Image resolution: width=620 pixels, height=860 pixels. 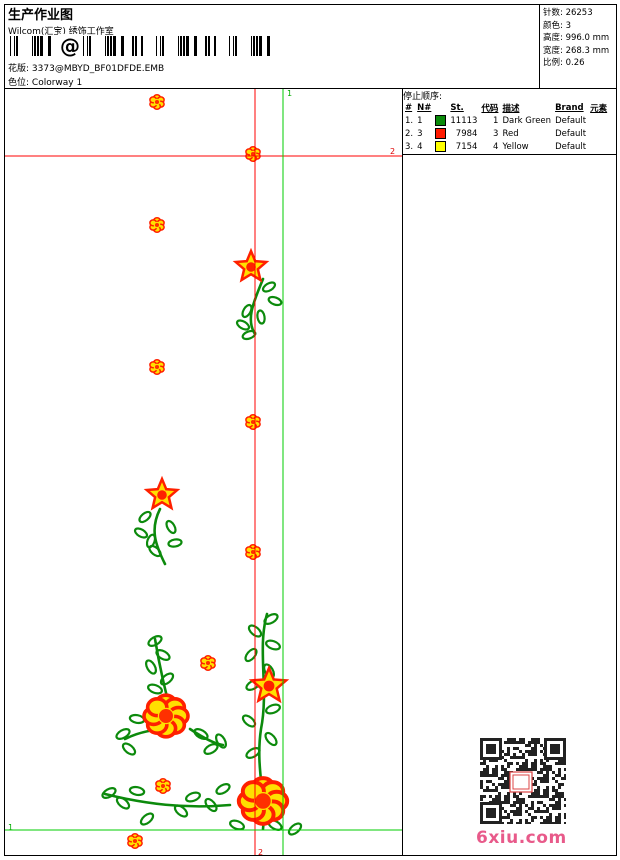 What do you see at coordinates (70, 46) in the screenshot?
I see `barcode-symbol: @` at bounding box center [70, 46].